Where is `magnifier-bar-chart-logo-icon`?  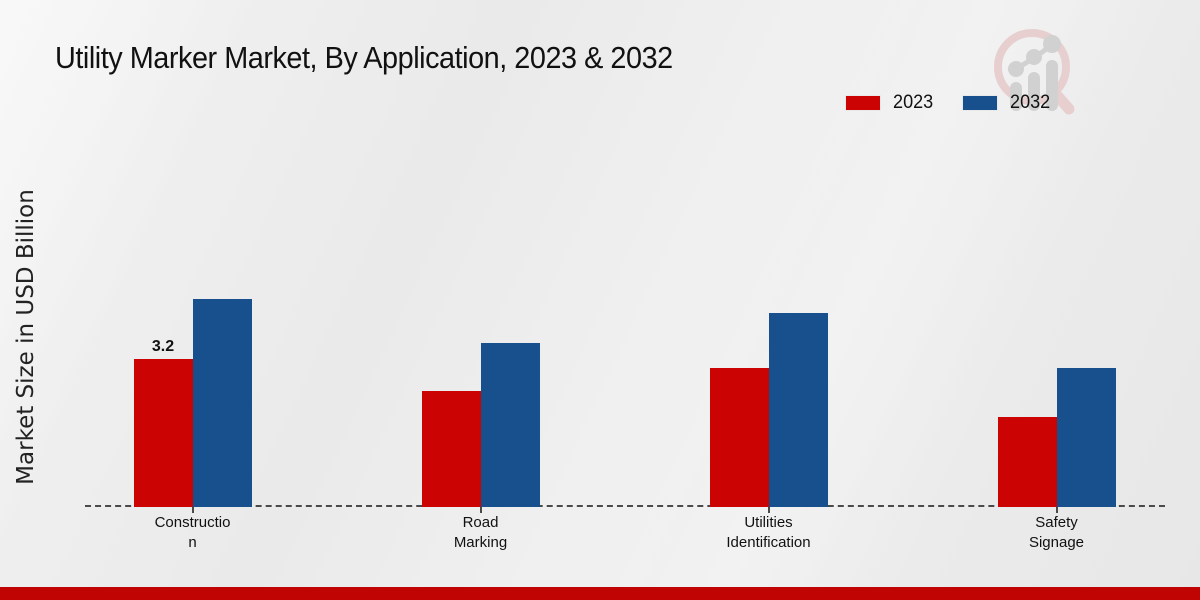 magnifier-bar-chart-logo-icon is located at coordinates (1034, 72).